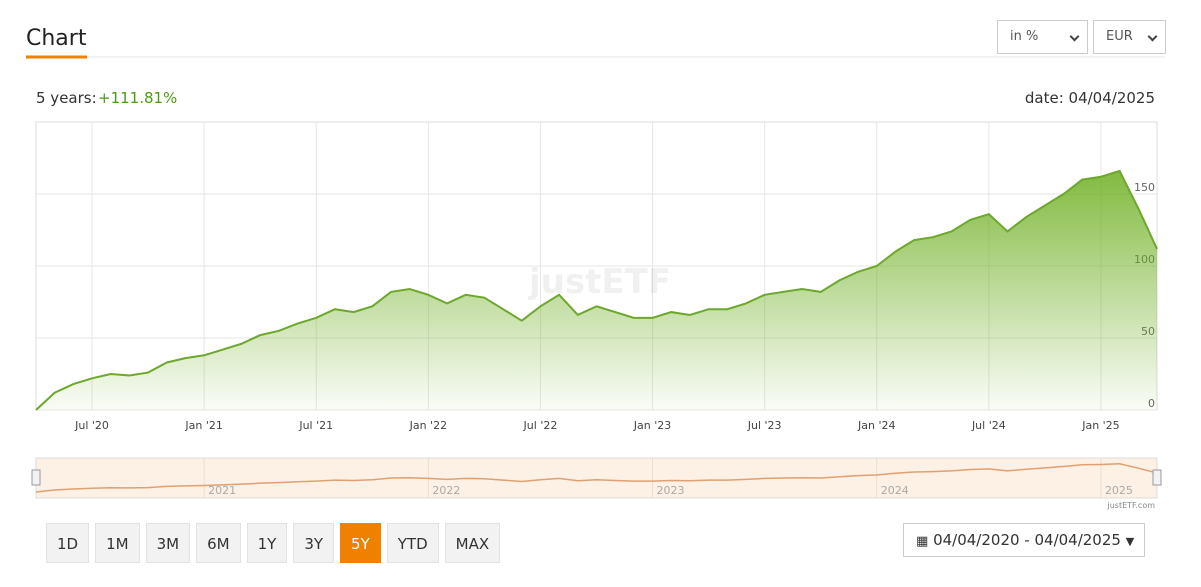  What do you see at coordinates (895, 490) in the screenshot?
I see `navigator-label: 2024` at bounding box center [895, 490].